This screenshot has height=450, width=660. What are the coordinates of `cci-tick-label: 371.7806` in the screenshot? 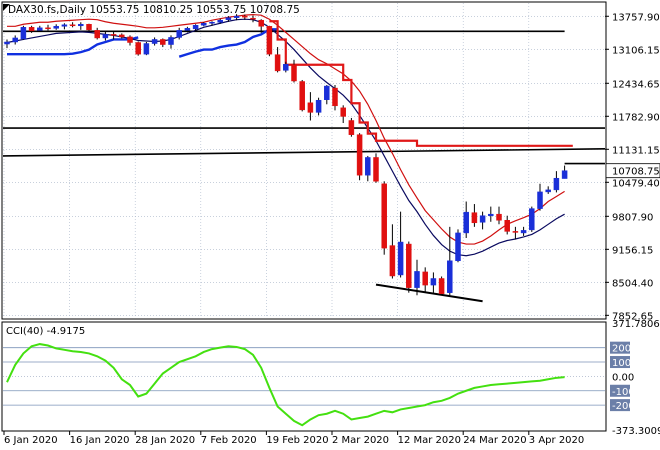 It's located at (636, 324).